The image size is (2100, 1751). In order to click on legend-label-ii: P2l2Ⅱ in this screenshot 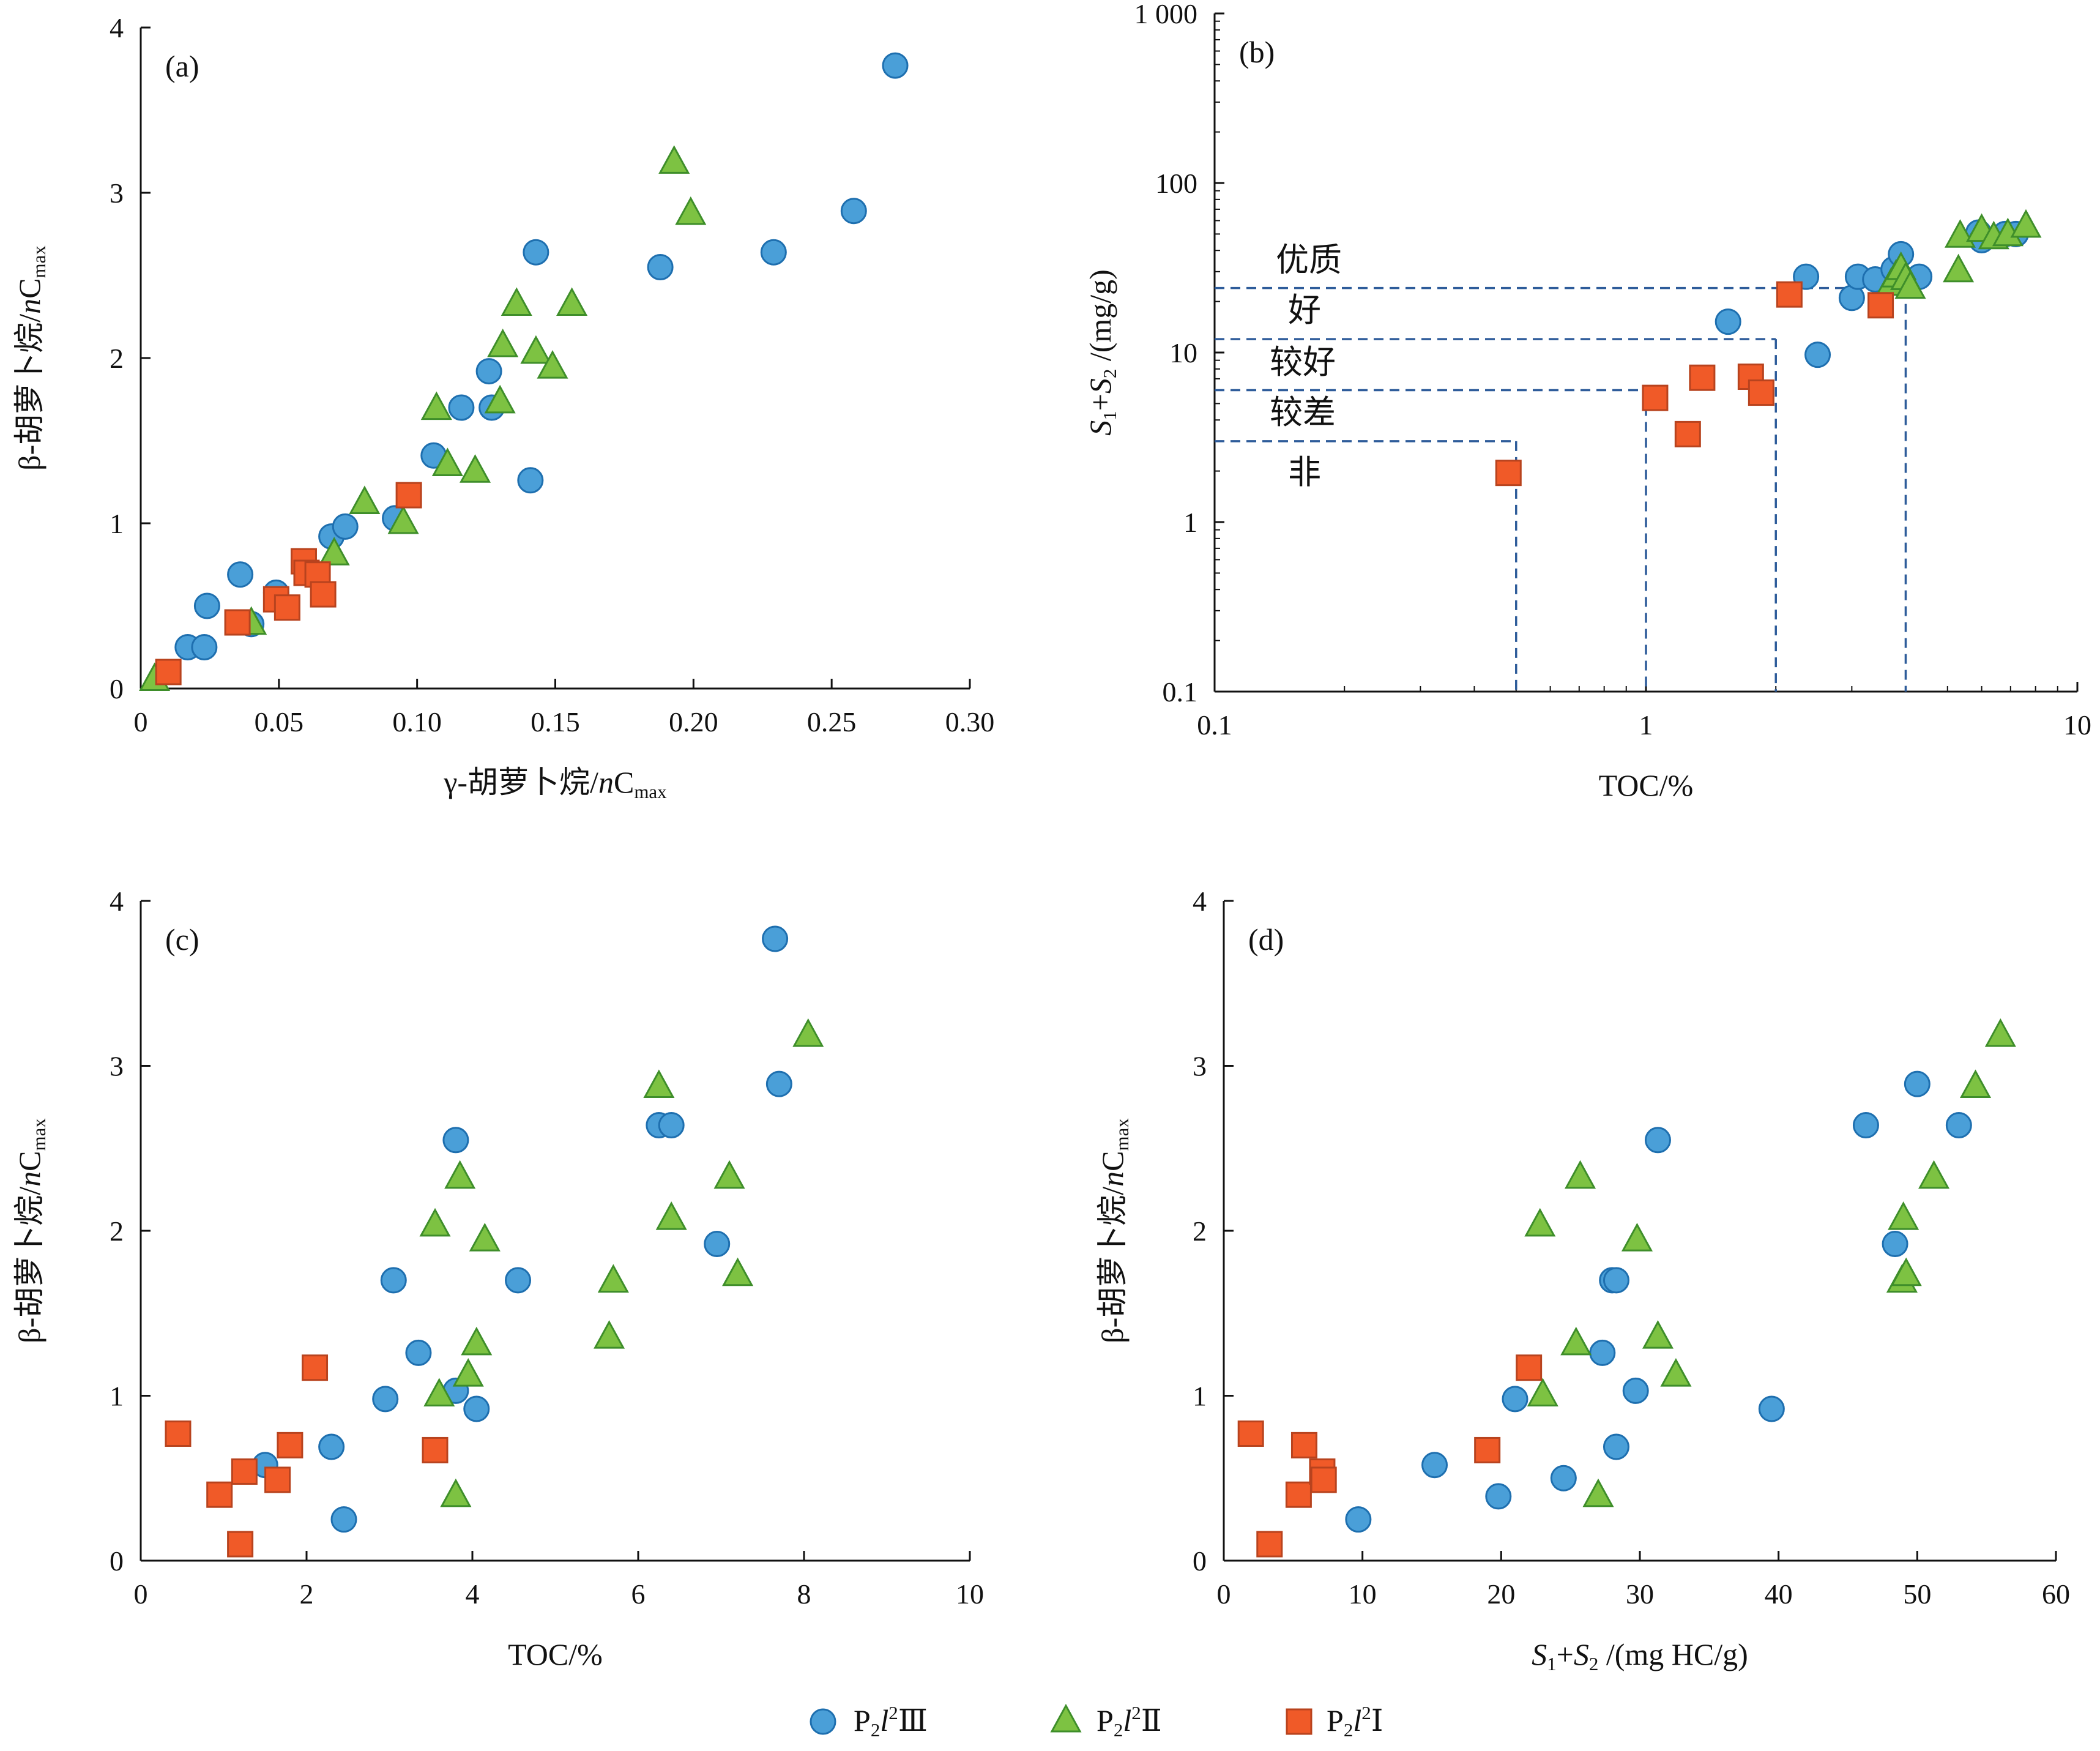, I will do `click(1129, 1721)`.